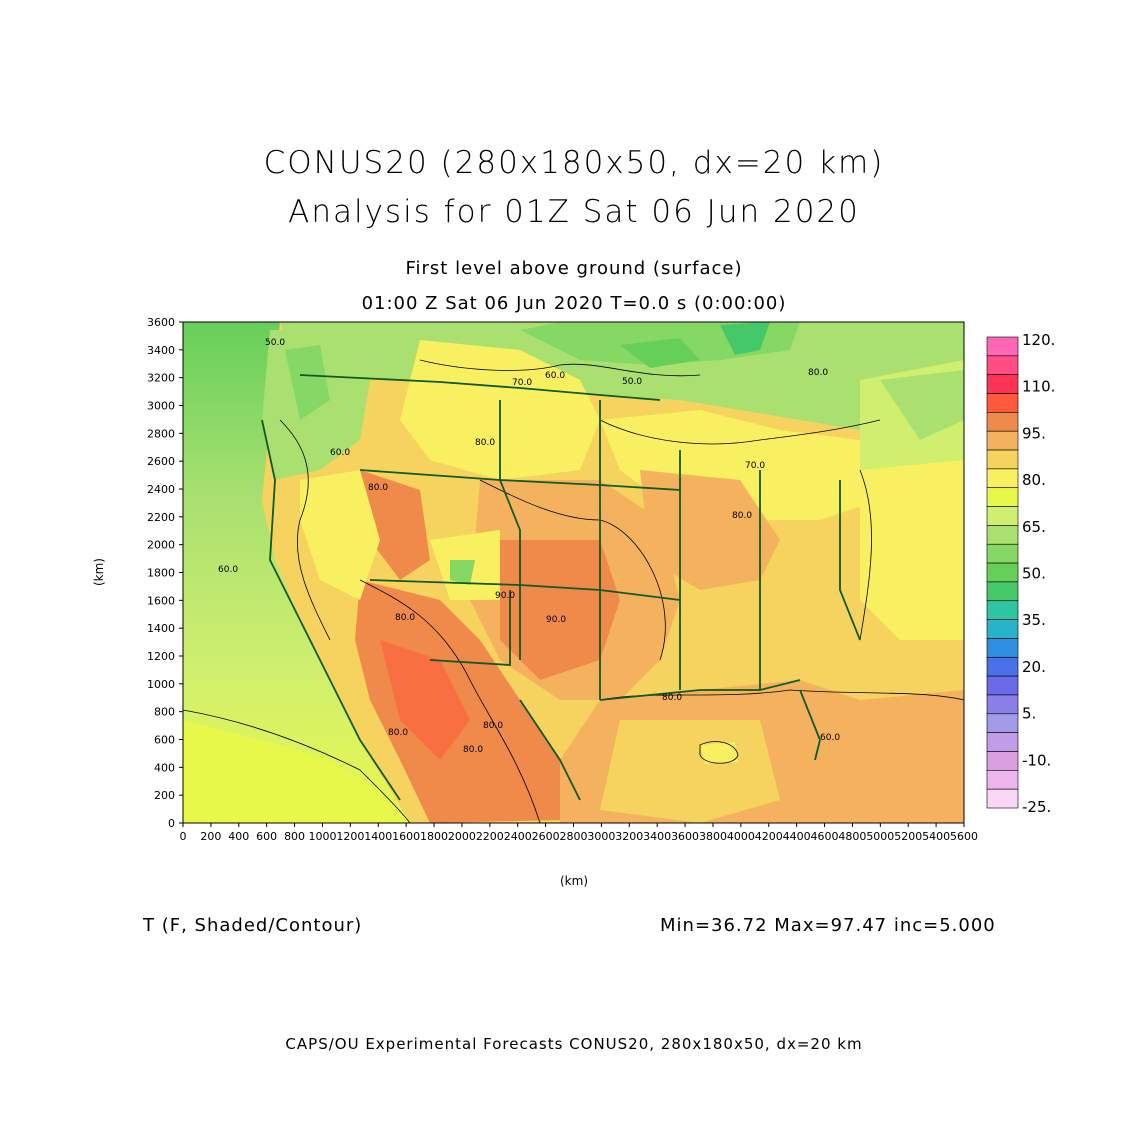  What do you see at coordinates (161, 656) in the screenshot?
I see `y-tick-label: 1200` at bounding box center [161, 656].